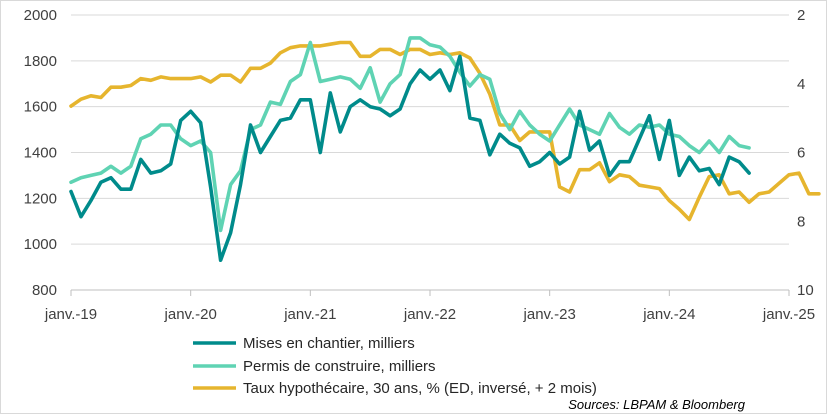 Image resolution: width=829 pixels, height=416 pixels. I want to click on x-tick-label: janv.-19, so click(70, 314).